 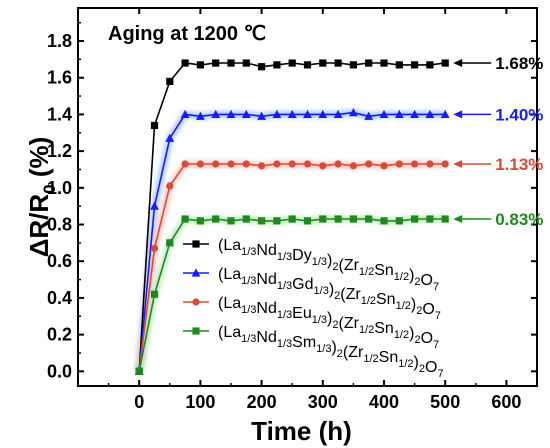 I want to click on final-value-label: 1.40%, so click(x=519, y=114).